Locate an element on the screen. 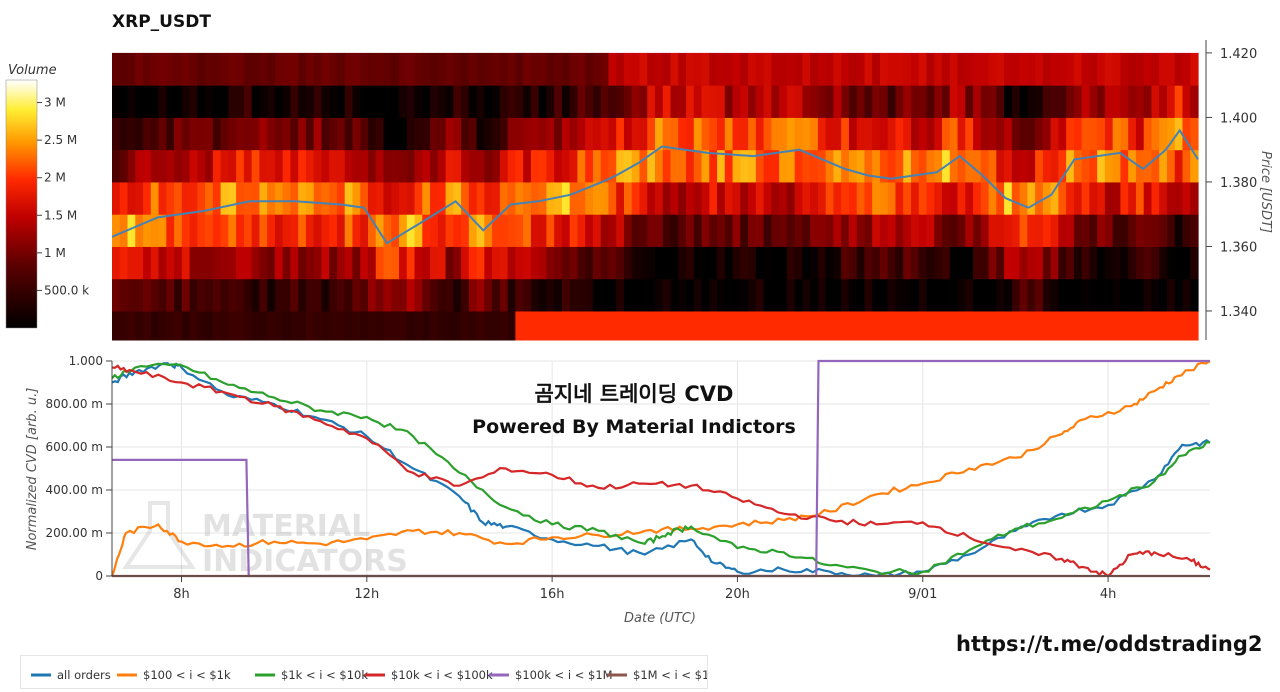 The width and height of the screenshot is (1280, 692). cvd-y-axis-label: Normalized CVD [arb. u.] is located at coordinates (32, 469).